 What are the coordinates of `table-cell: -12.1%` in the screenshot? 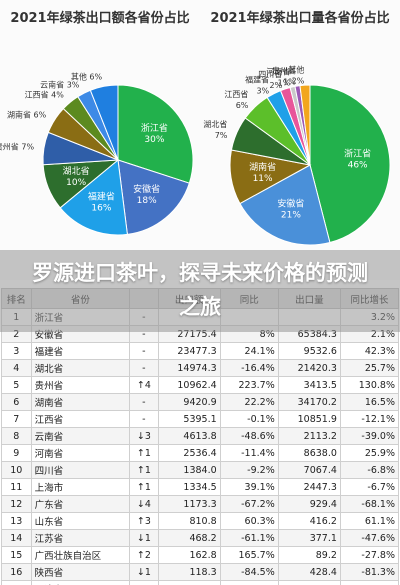 It's located at (369, 419).